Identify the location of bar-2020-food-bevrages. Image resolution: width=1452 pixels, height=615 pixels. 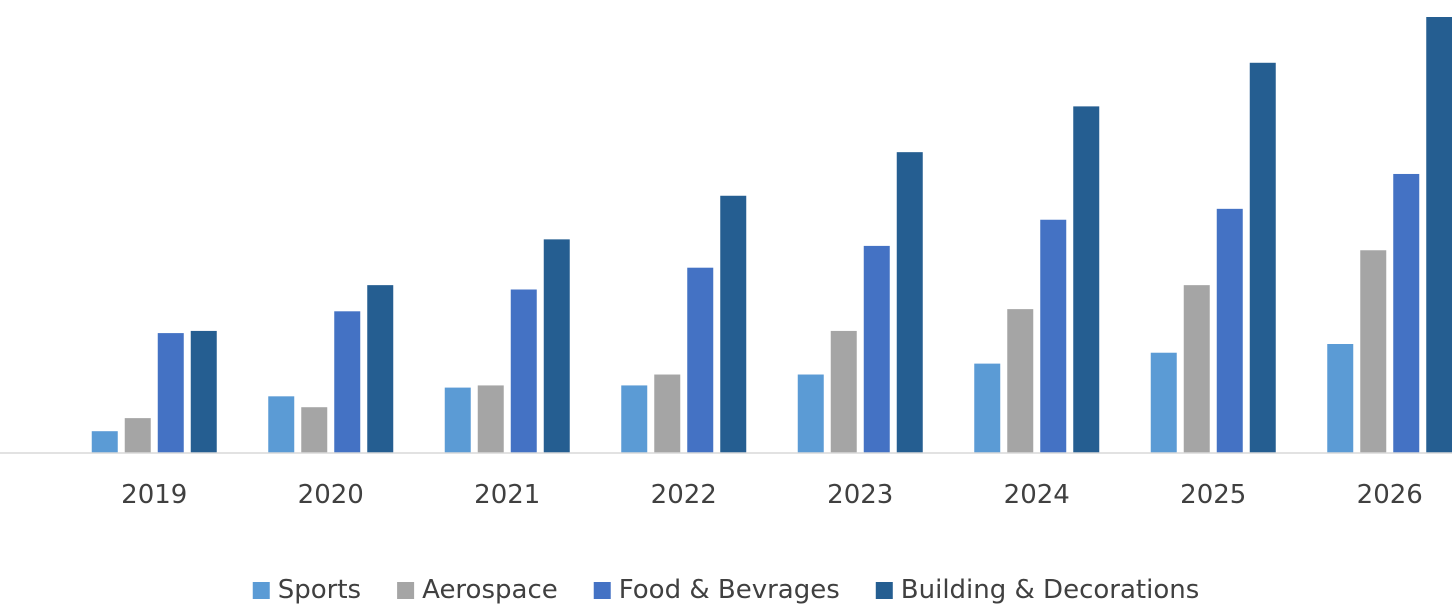
(347, 382).